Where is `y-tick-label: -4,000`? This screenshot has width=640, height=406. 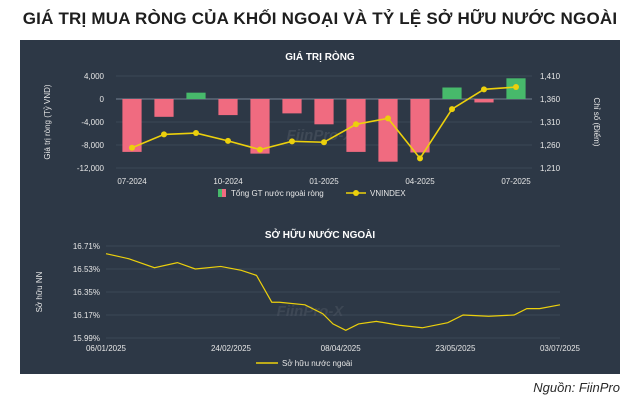 y-tick-label: -4,000 is located at coordinates (92, 122).